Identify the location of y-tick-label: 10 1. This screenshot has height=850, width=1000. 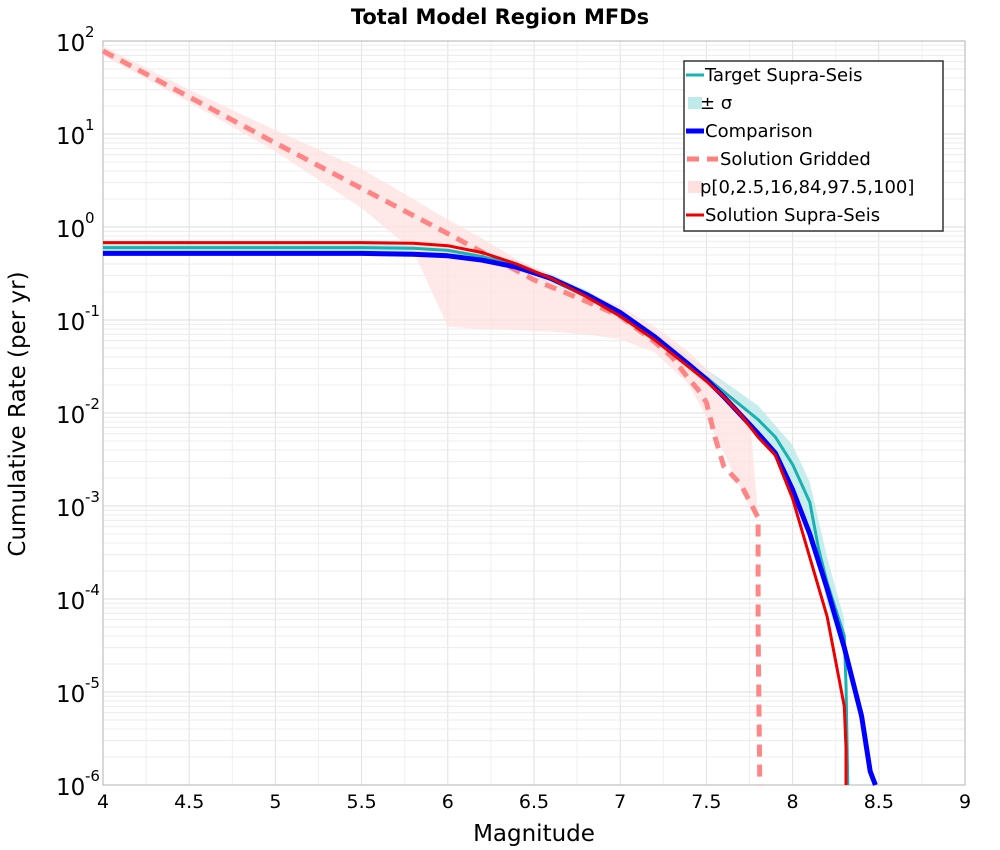
(75, 133).